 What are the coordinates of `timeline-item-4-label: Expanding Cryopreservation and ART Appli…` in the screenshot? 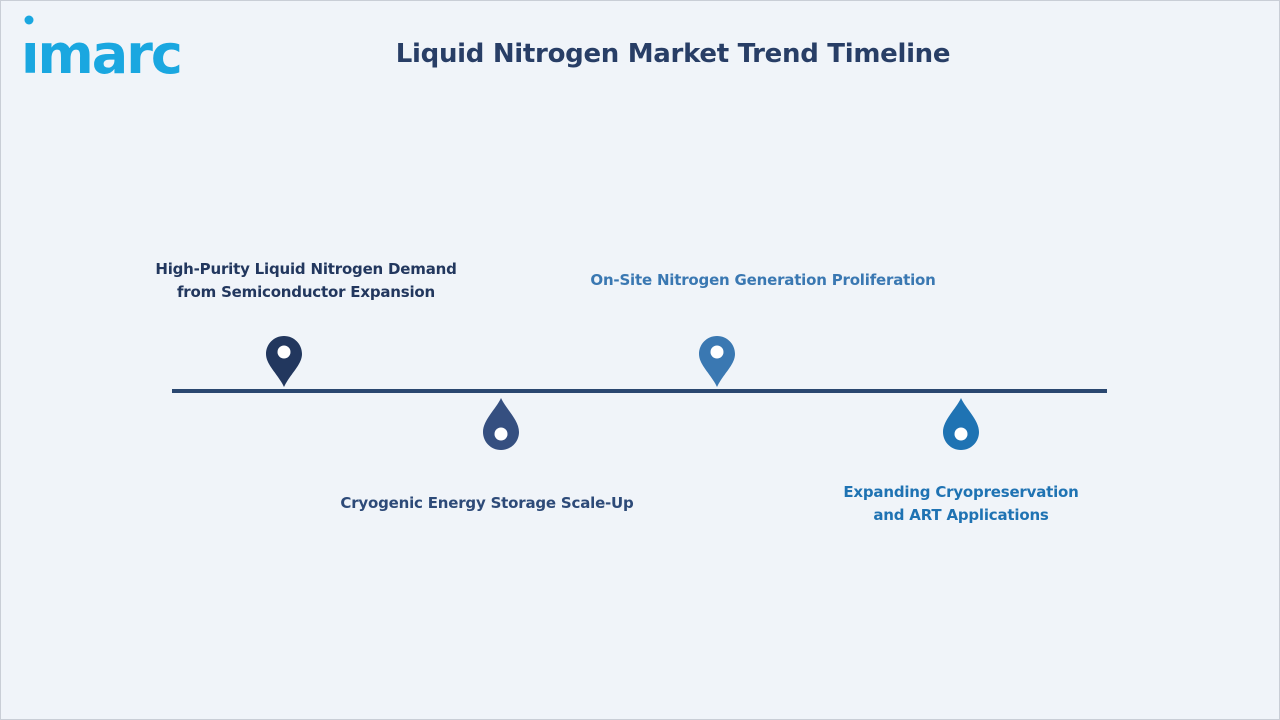 It's located at (961, 504).